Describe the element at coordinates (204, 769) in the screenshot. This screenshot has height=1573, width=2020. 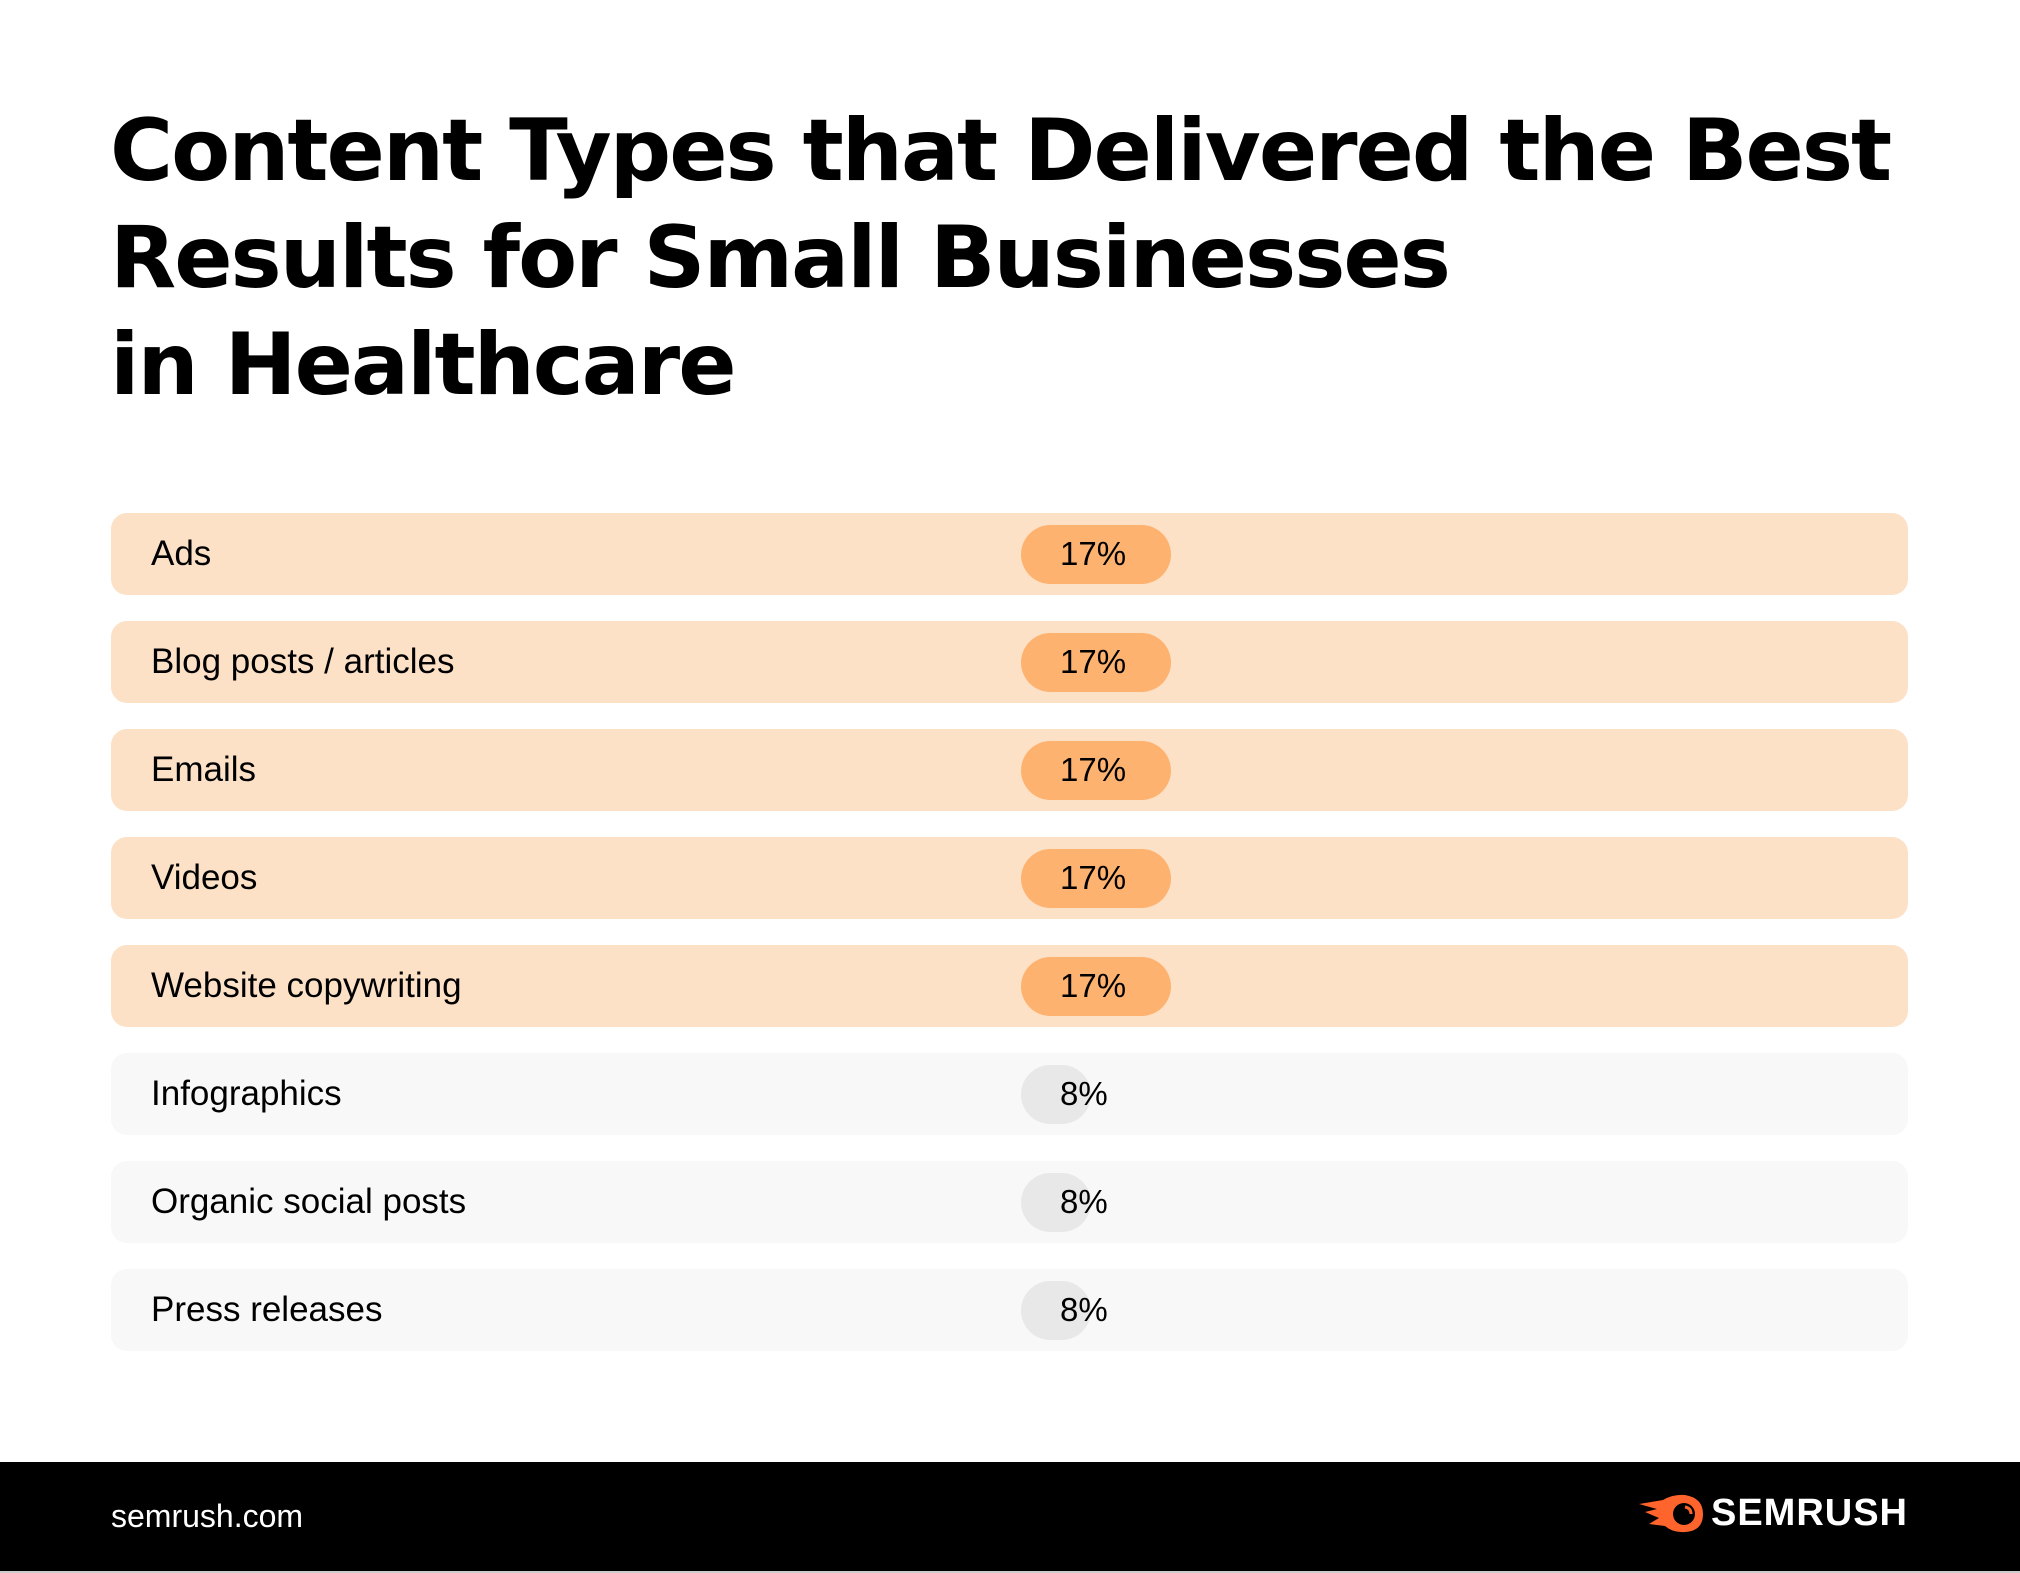
I see `category-label: Emails` at that location.